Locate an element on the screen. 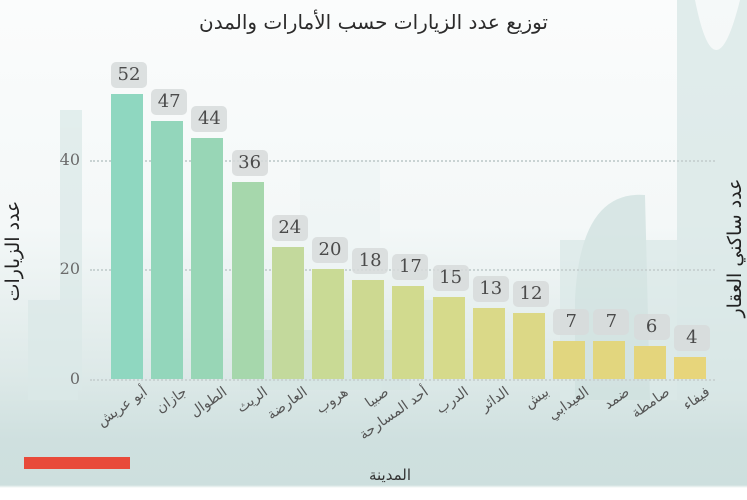 The width and height of the screenshot is (747, 500). x-tick-label: الطوال is located at coordinates (209, 402).